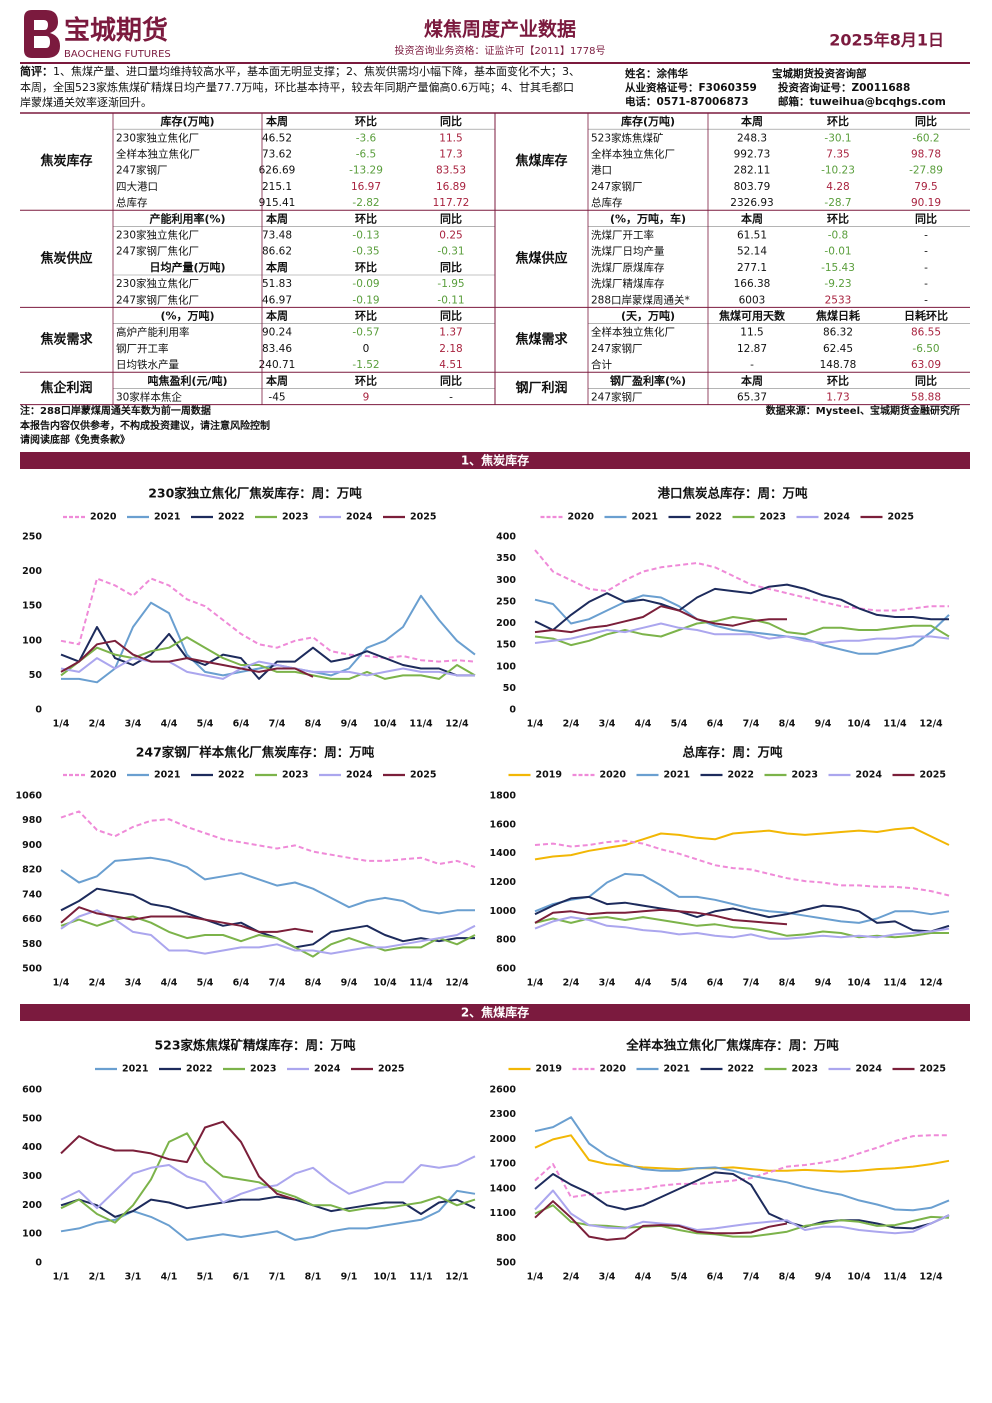  I want to click on table-cell: 83.46, so click(277, 349).